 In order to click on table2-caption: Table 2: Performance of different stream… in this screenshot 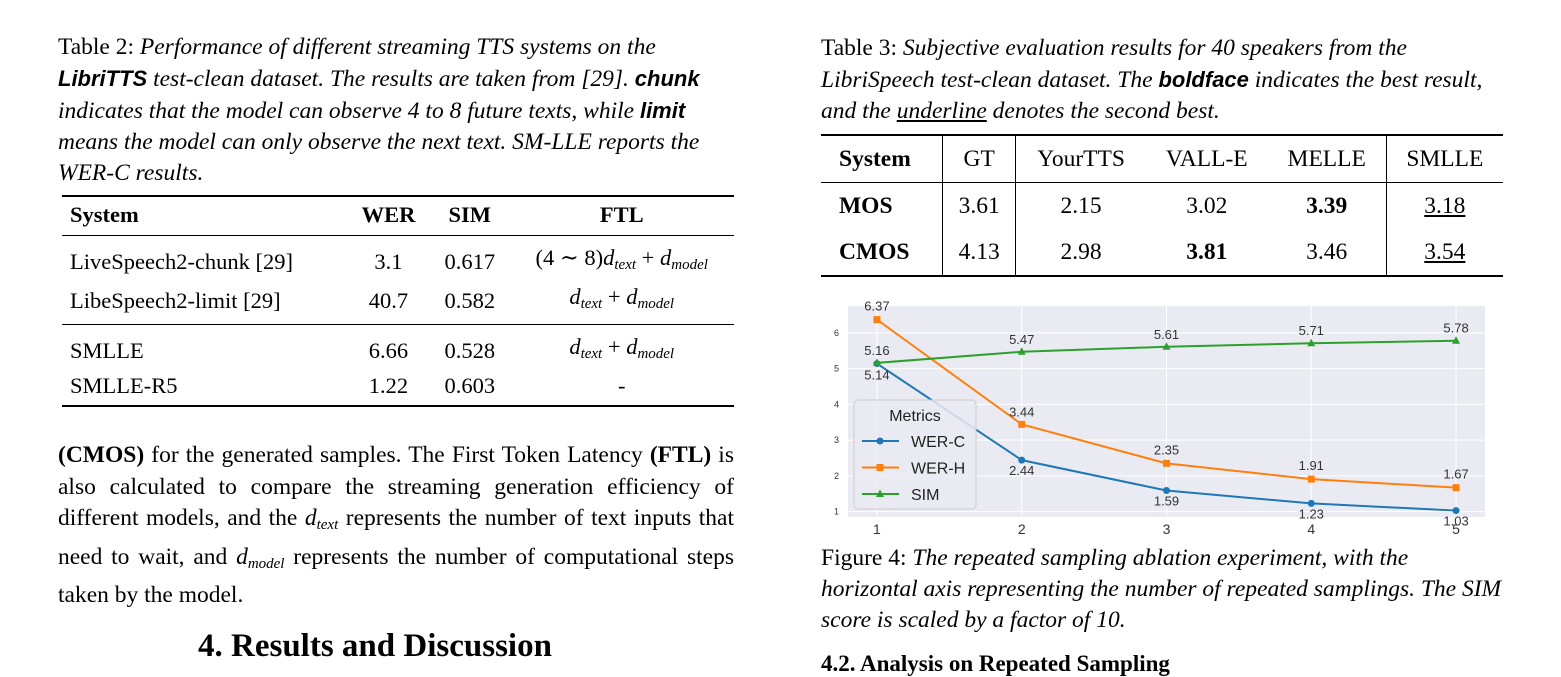, I will do `click(396, 110)`.